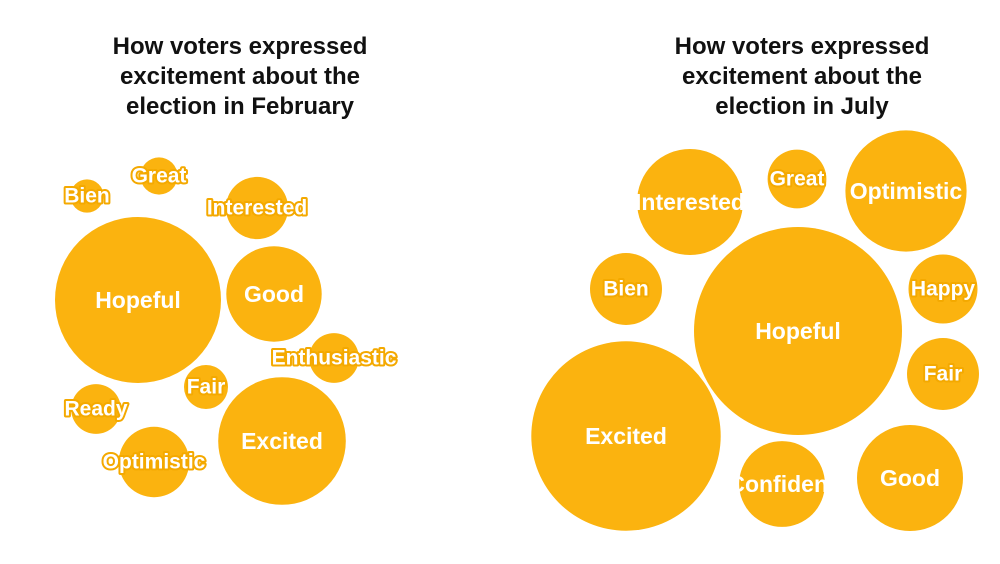  I want to click on bubble-label-enthusiastic: Enthusiastic, so click(334, 358).